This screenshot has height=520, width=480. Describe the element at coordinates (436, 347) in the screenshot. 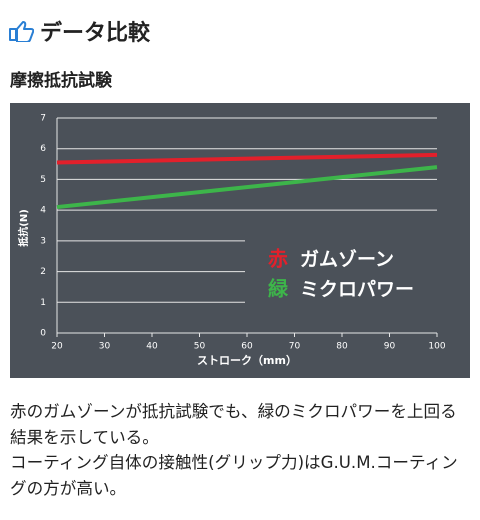

I see `x-tick-label: 100` at that location.